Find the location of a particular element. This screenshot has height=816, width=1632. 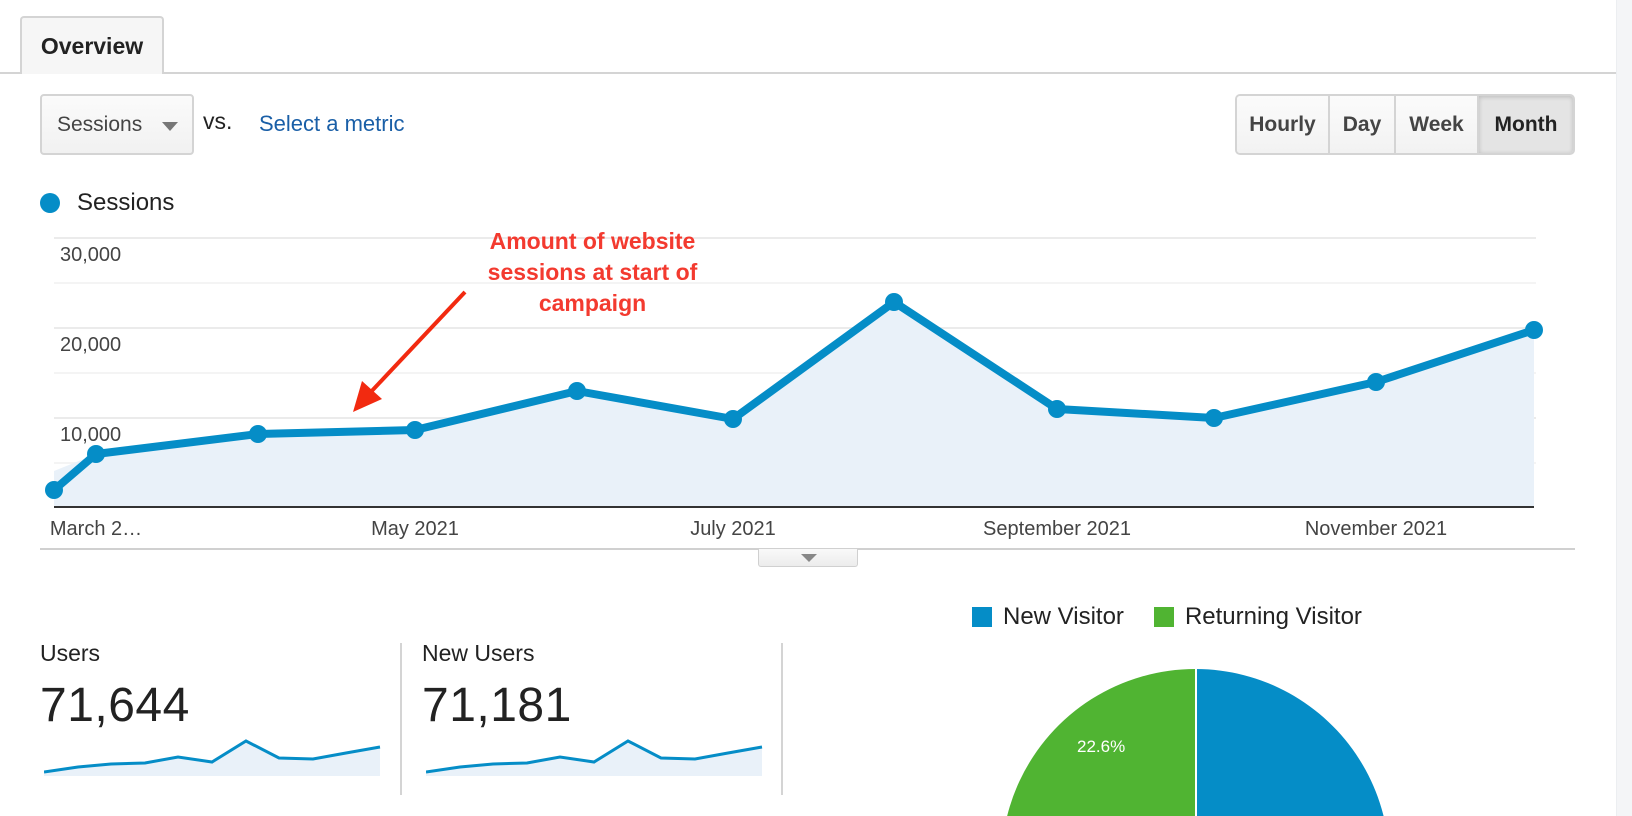

new-users-stat: New Users 71,181 is located at coordinates (592, 708).